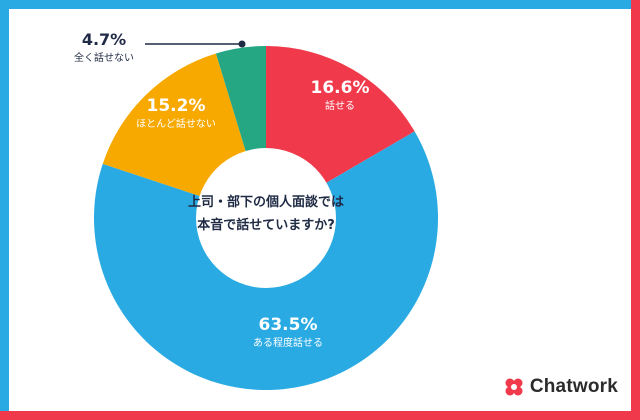 The height and width of the screenshot is (420, 640). What do you see at coordinates (288, 342) in the screenshot?
I see `slice-category-label-1: ある程度話せる` at bounding box center [288, 342].